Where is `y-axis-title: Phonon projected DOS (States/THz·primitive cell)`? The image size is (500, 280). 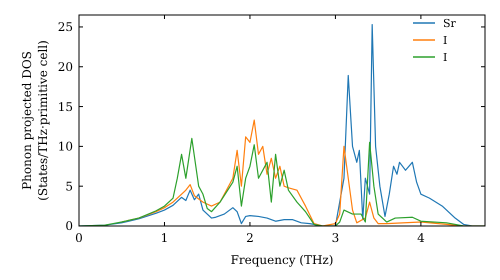 y-axis-title: Phonon projected DOS (States/THz·primitive cell) is located at coordinates (35, 120).